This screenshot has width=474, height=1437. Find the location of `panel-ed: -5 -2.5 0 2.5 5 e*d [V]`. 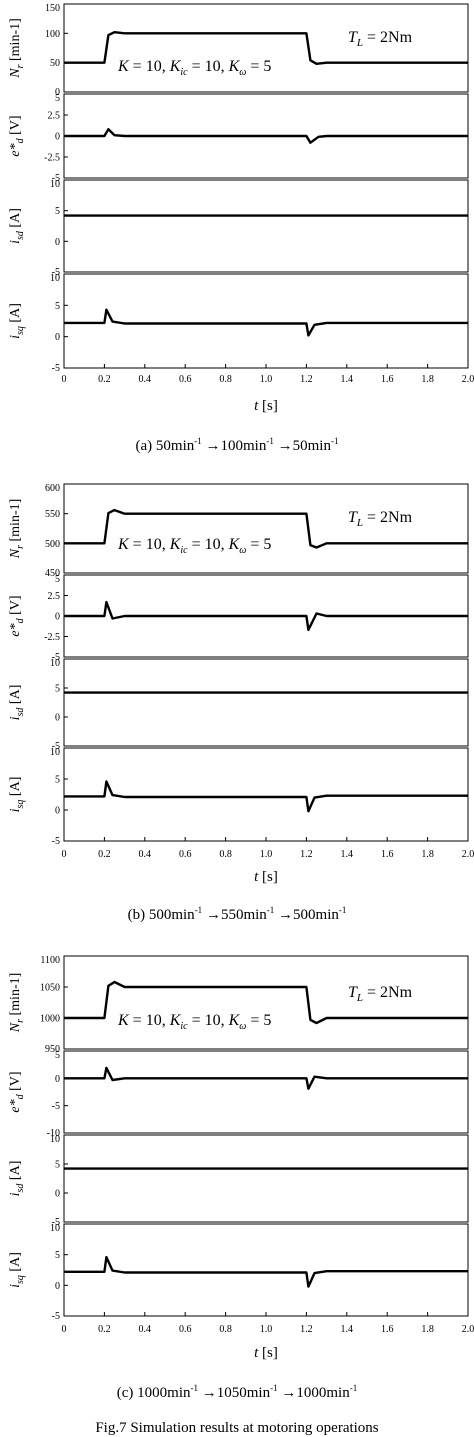

panel-ed: -5 -2.5 0 2.5 5 e*d [V] is located at coordinates (238, 138).